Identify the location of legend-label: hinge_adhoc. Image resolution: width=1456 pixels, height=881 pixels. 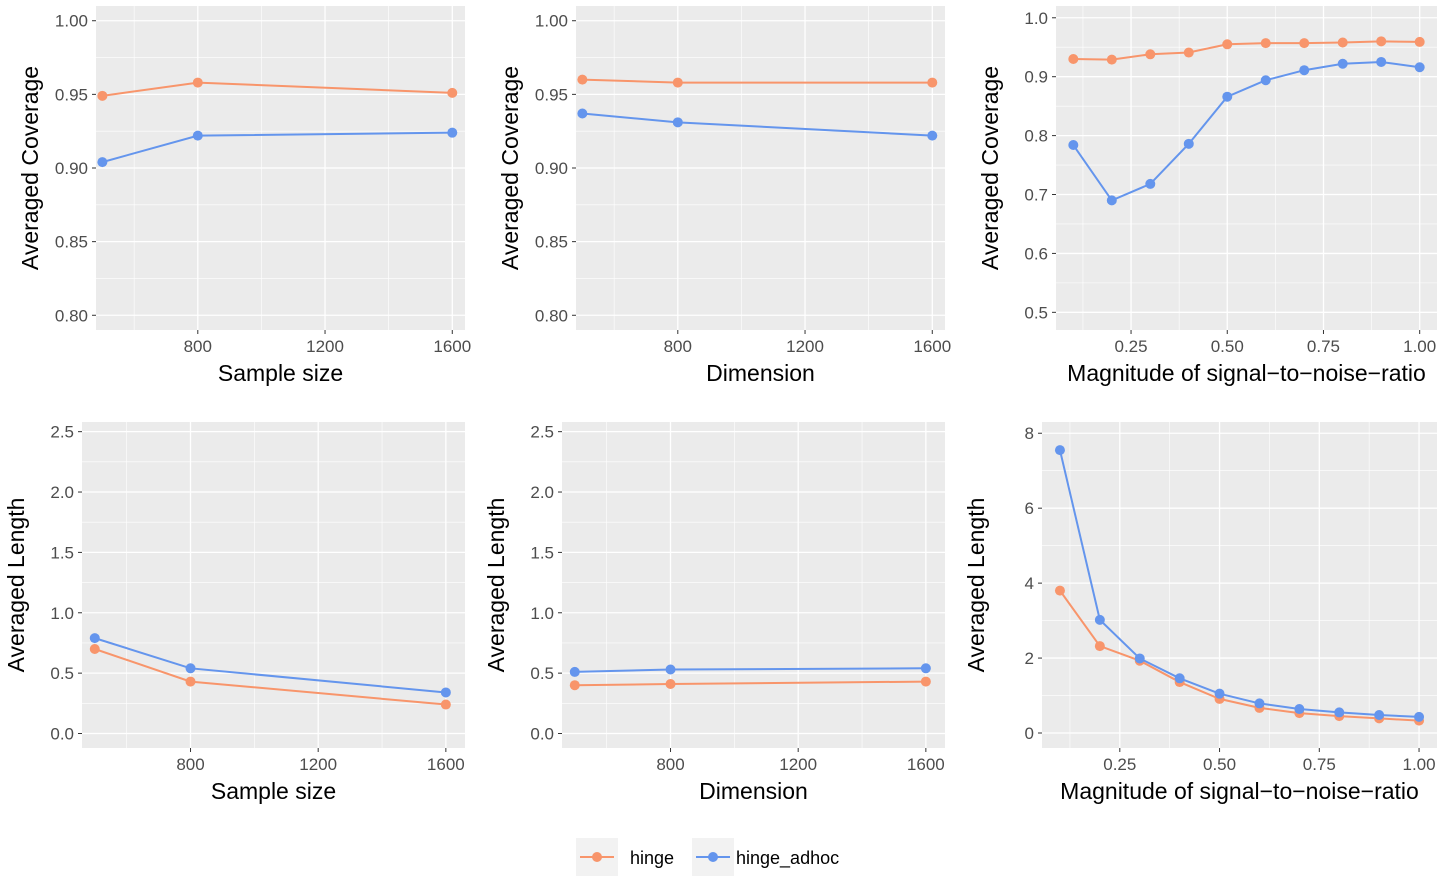
(787, 858).